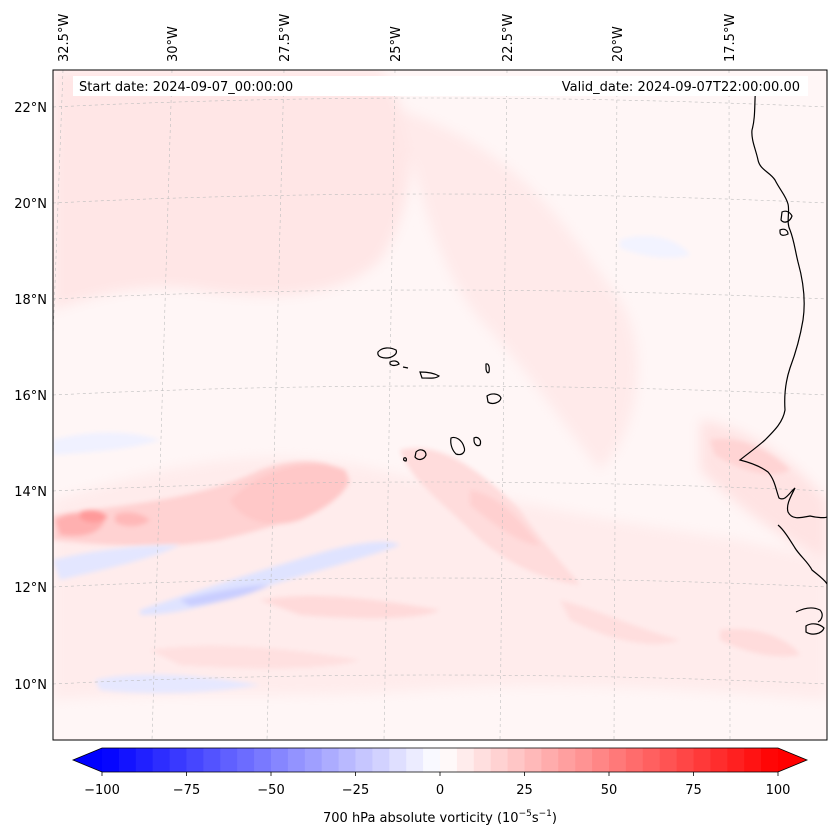 The width and height of the screenshot is (837, 839). Describe the element at coordinates (681, 87) in the screenshot. I see `valid-date-text: Valid_date: 2024-09-07T22:00:00.00` at that location.